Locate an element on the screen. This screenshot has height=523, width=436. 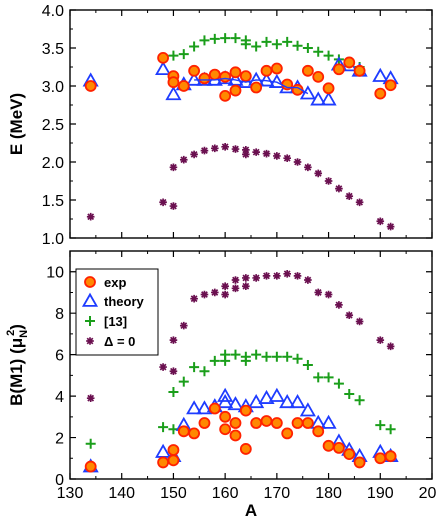
y-axis-title-bottom-sub: N is located at coordinates (24, 334).